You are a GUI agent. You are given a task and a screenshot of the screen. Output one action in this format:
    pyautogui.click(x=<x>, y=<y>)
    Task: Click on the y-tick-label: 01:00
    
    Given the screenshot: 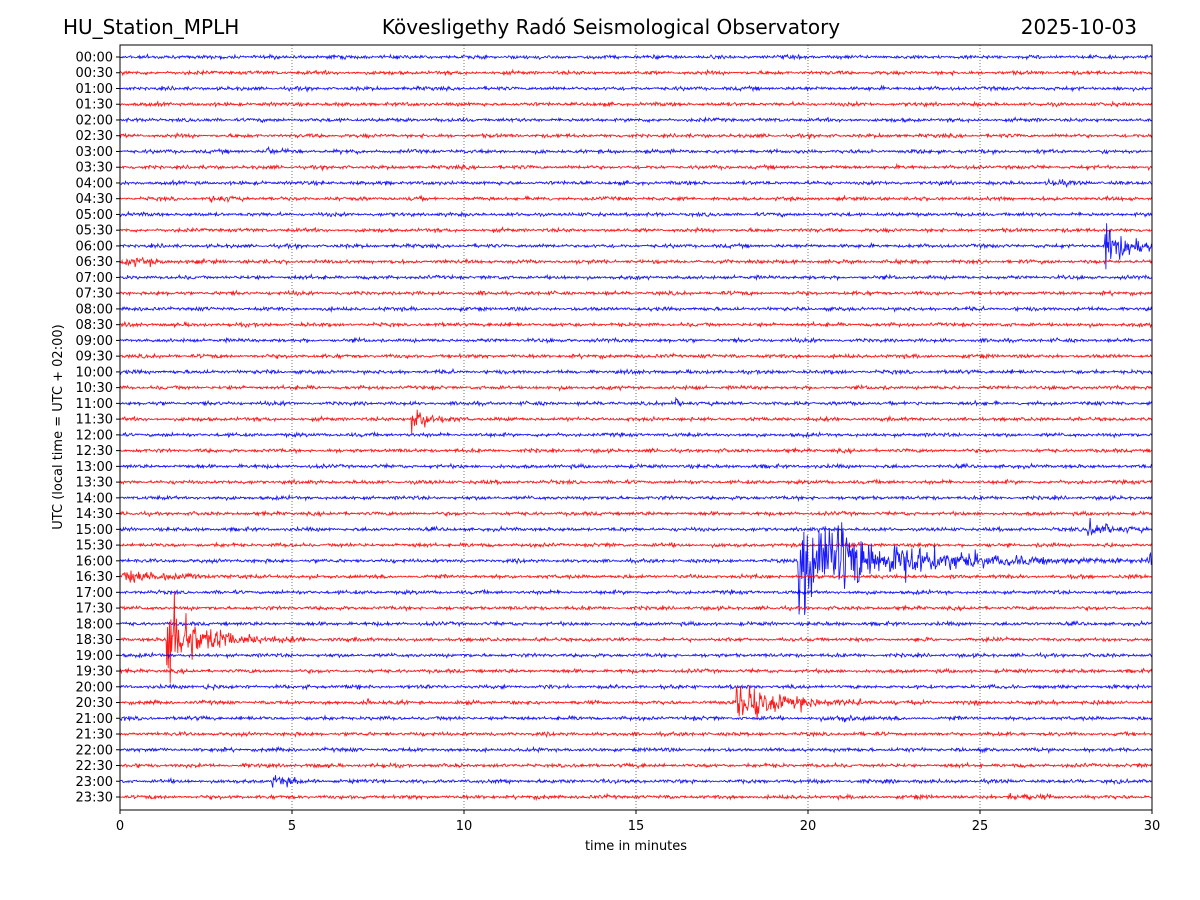 What is the action you would take?
    pyautogui.click(x=94, y=89)
    